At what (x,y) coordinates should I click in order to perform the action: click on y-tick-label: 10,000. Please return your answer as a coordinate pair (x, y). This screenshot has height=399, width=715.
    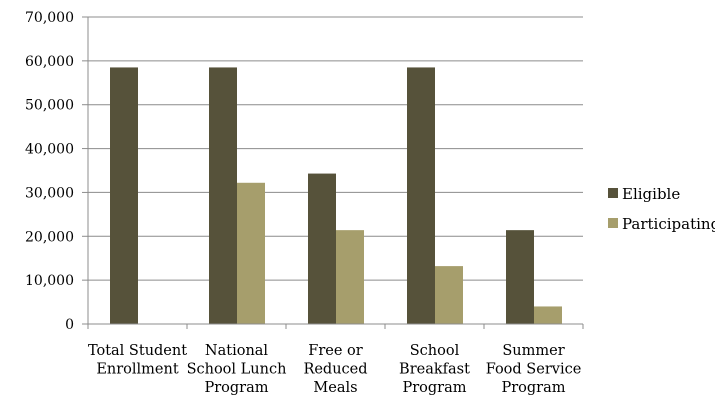
    Looking at the image, I should click on (49, 281).